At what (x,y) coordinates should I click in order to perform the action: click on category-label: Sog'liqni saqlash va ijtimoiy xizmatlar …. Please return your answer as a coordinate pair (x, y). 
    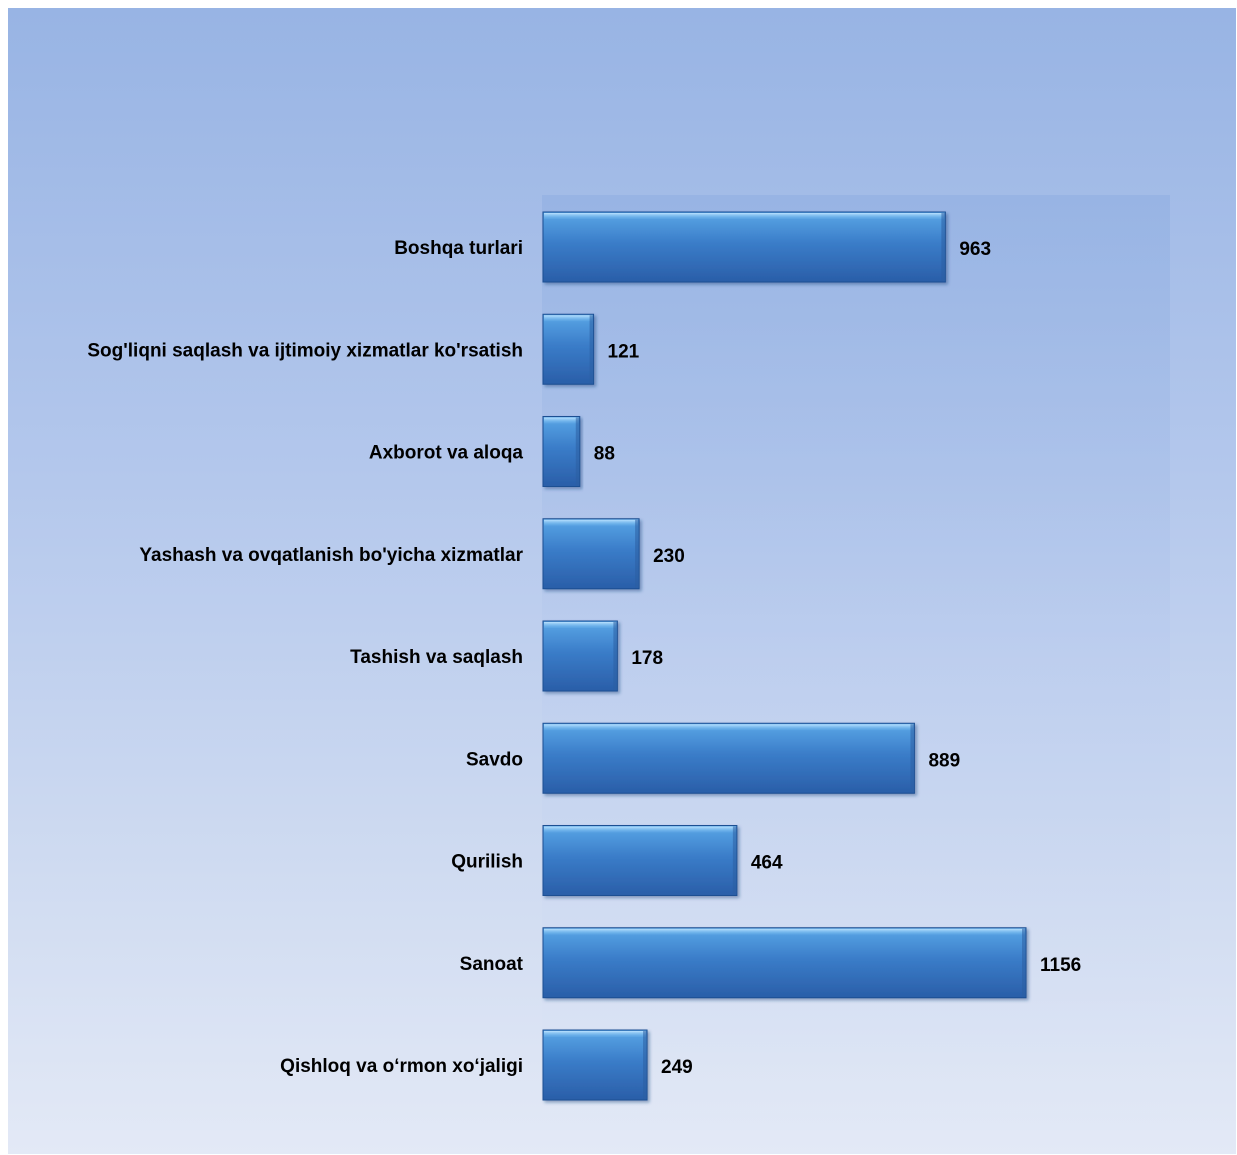
    Looking at the image, I should click on (305, 350).